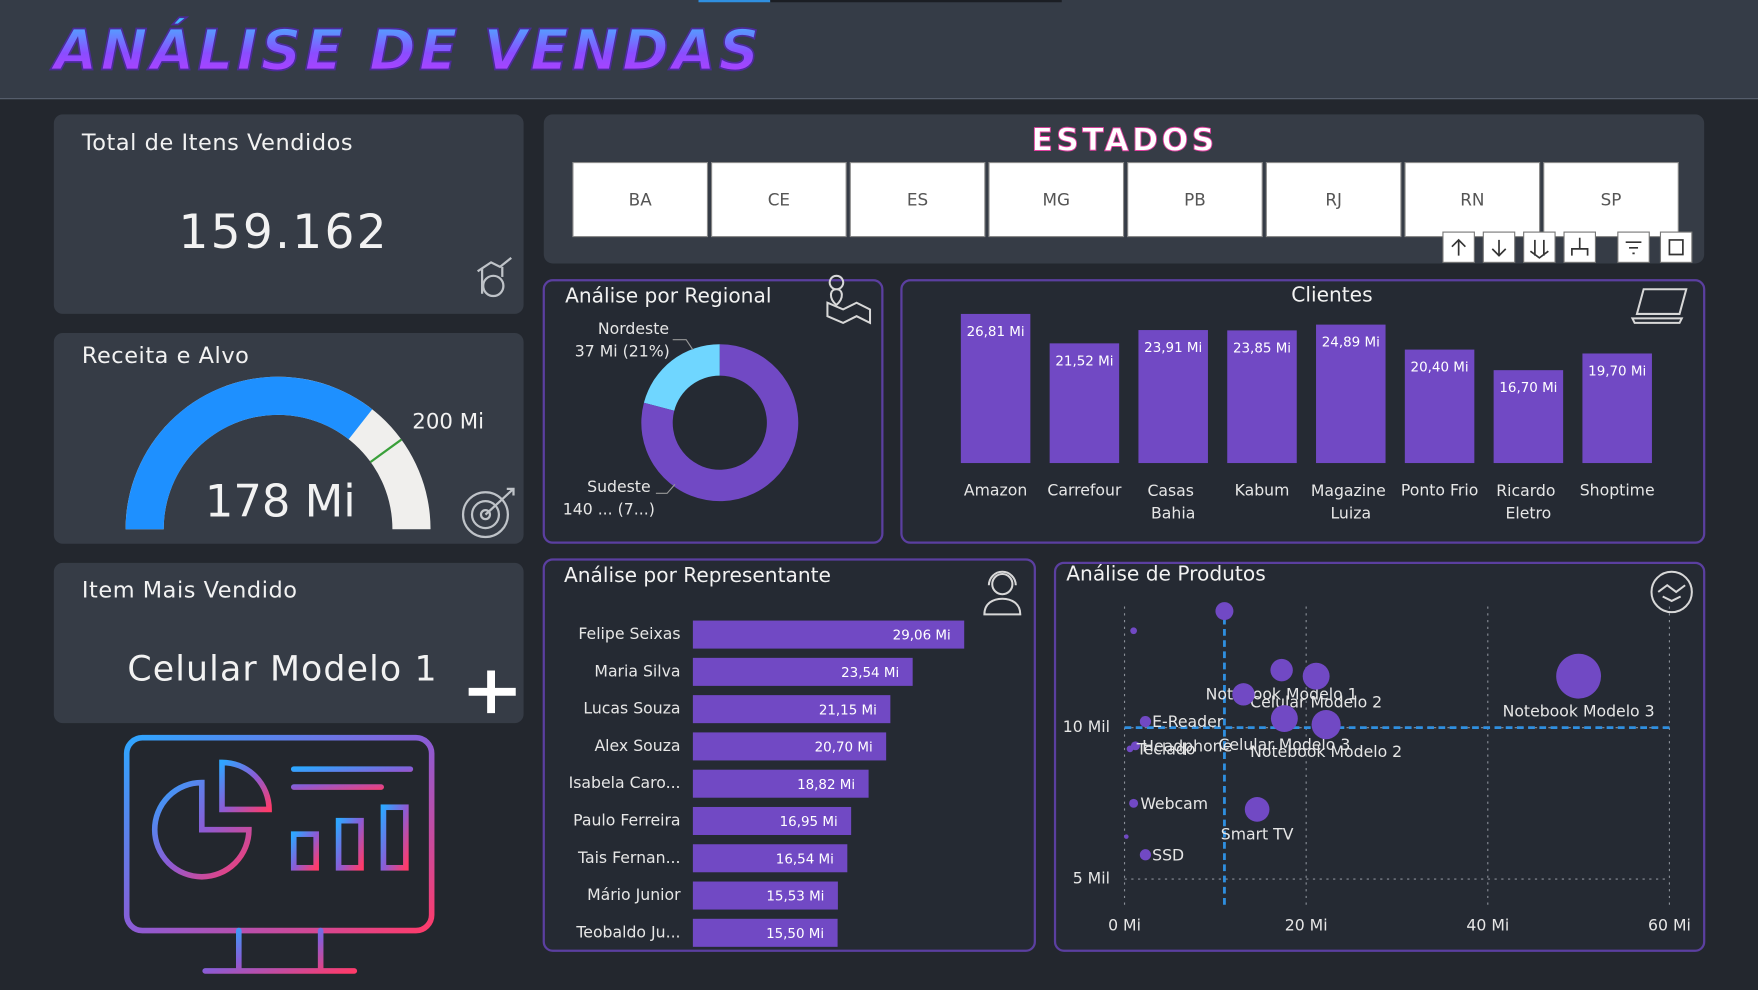 This screenshot has height=990, width=1758. What do you see at coordinates (386, 450) in the screenshot?
I see `gauge-target` at bounding box center [386, 450].